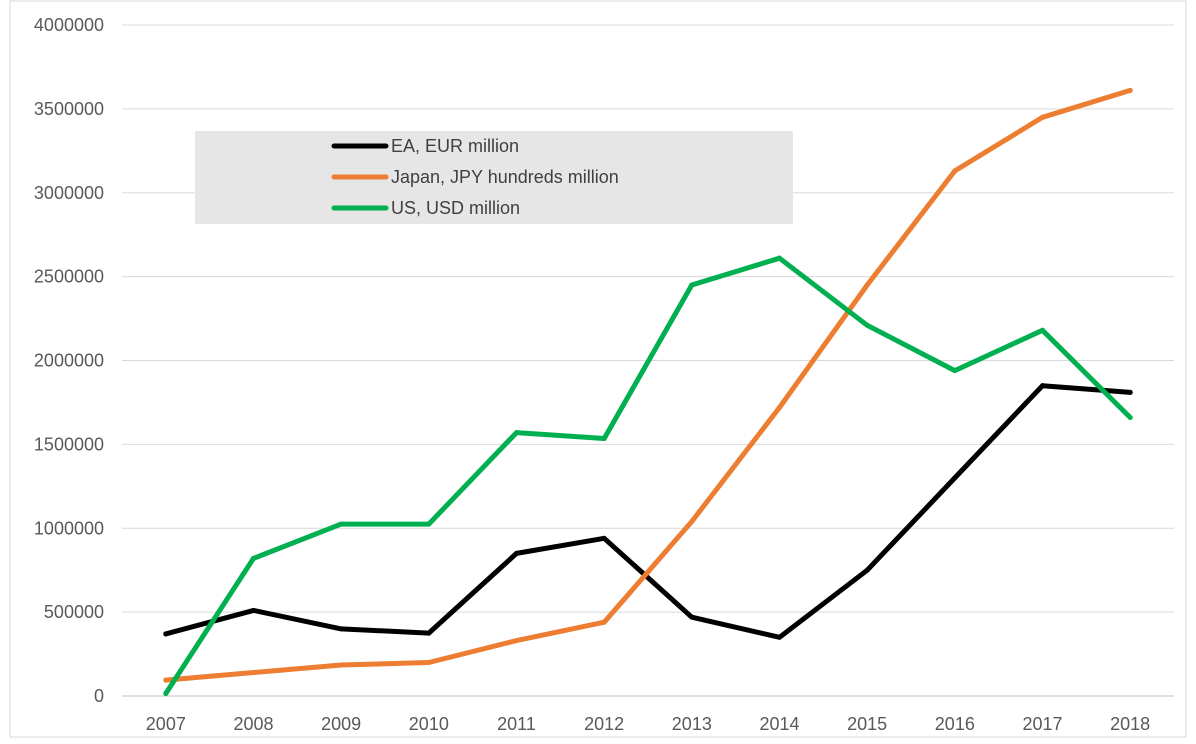  I want to click on x-tick-label: 2012, so click(604, 724).